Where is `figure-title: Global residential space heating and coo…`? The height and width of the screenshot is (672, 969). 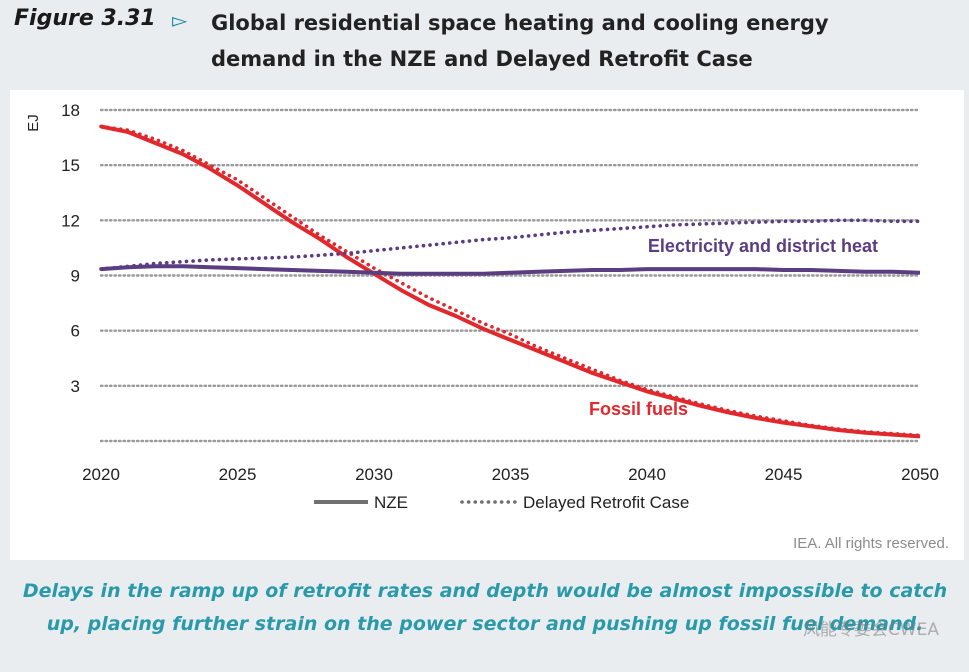
figure-title: Global residential space heating and coo… is located at coordinates (520, 41).